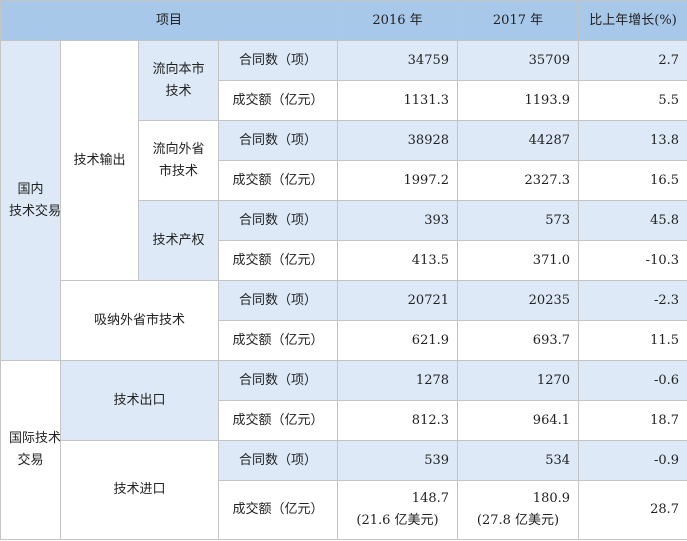  What do you see at coordinates (398, 100) in the screenshot?
I see `value-cell: 1131.3` at bounding box center [398, 100].